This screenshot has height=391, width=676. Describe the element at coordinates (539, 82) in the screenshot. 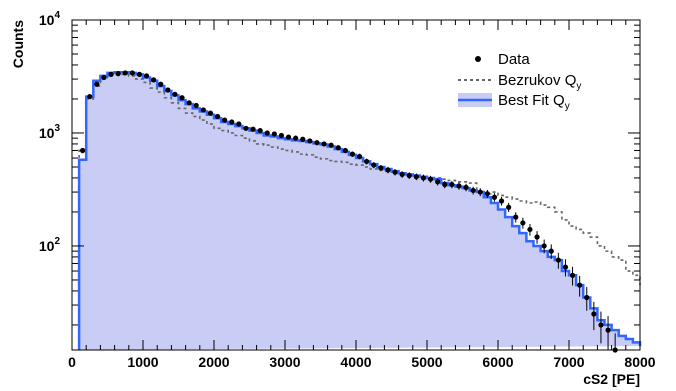

I see `legend-bezrukov-label: Bezrukov Qy` at that location.